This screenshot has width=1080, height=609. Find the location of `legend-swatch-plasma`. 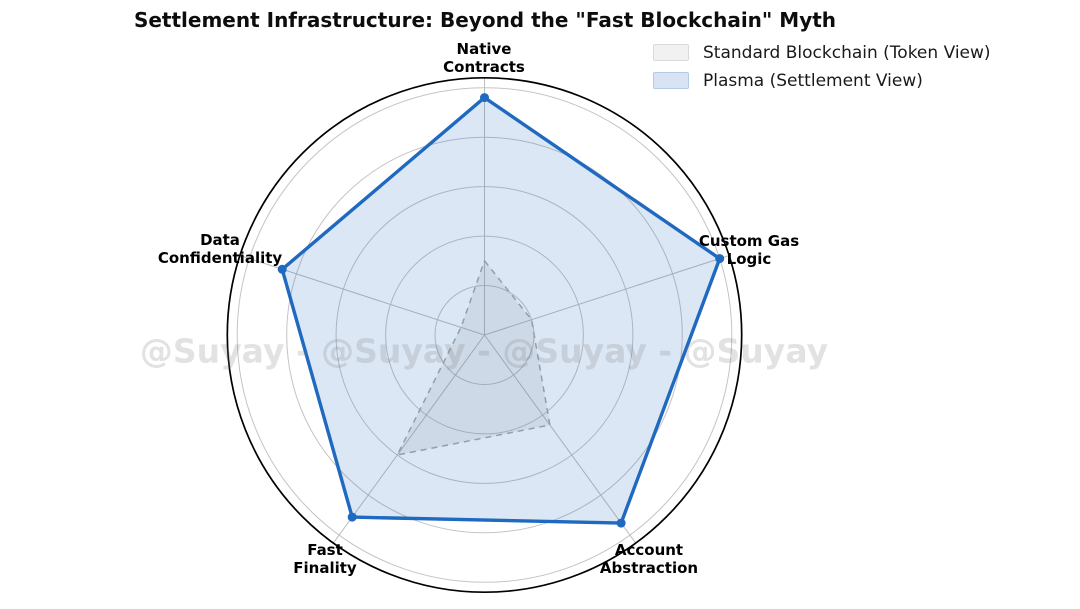

legend-swatch-plasma is located at coordinates (671, 80).